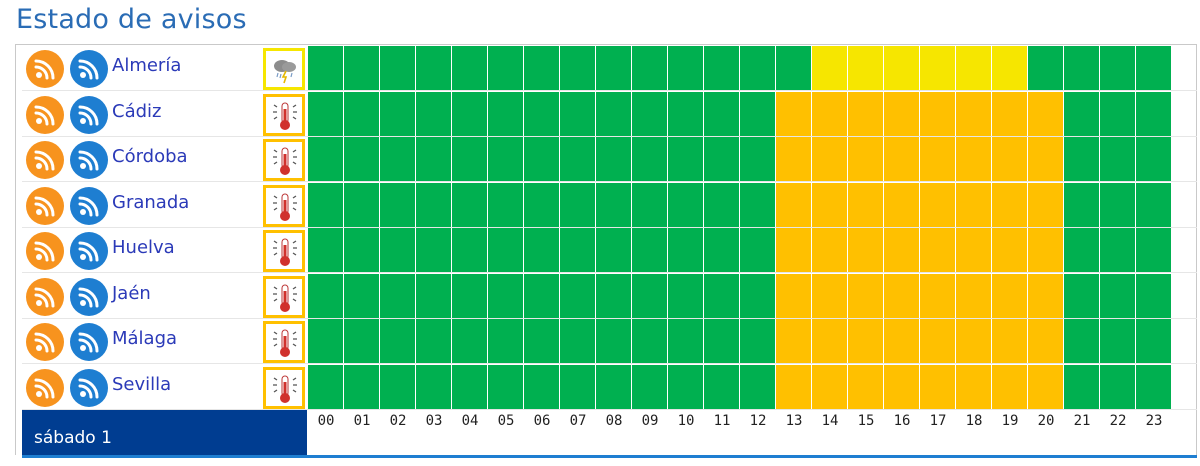  Describe the element at coordinates (143, 247) in the screenshot. I see `province-link: Huelva` at that location.